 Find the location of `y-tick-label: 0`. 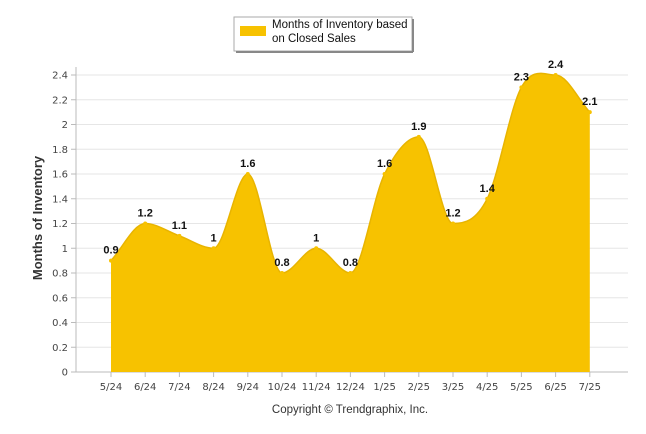

y-tick-label: 0 is located at coordinates (65, 373).